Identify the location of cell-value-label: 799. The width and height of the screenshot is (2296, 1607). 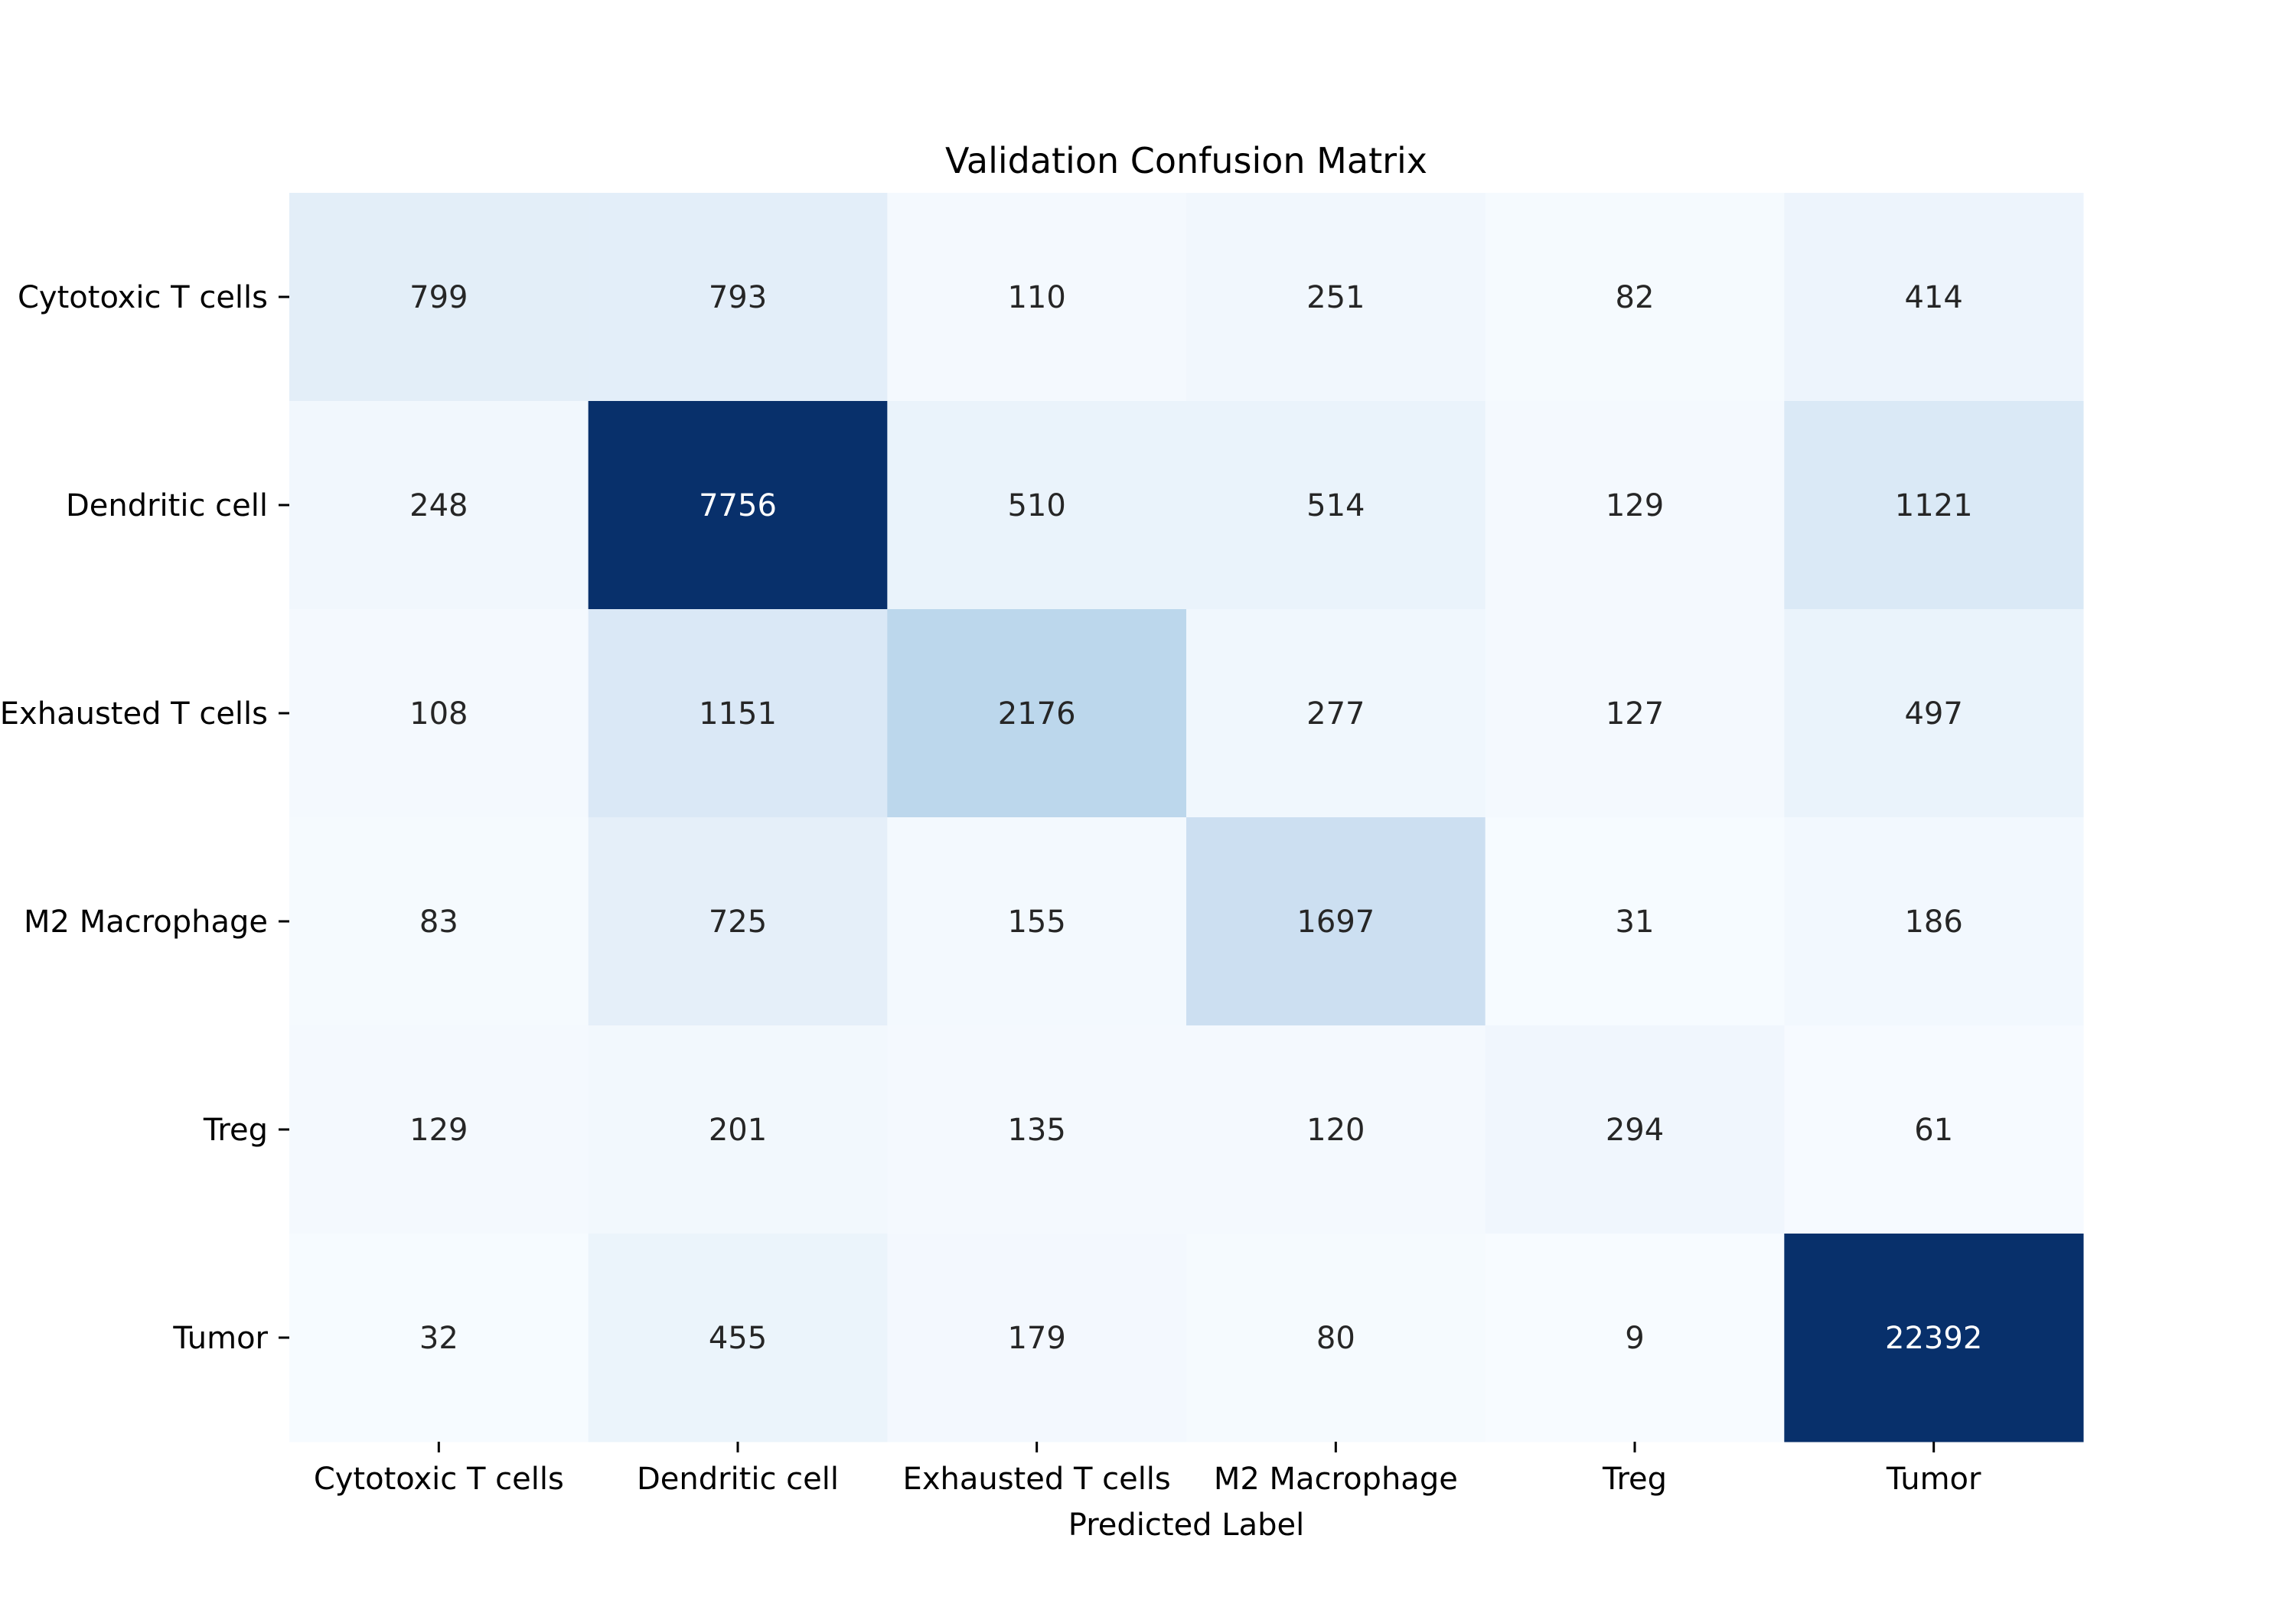
(438, 297).